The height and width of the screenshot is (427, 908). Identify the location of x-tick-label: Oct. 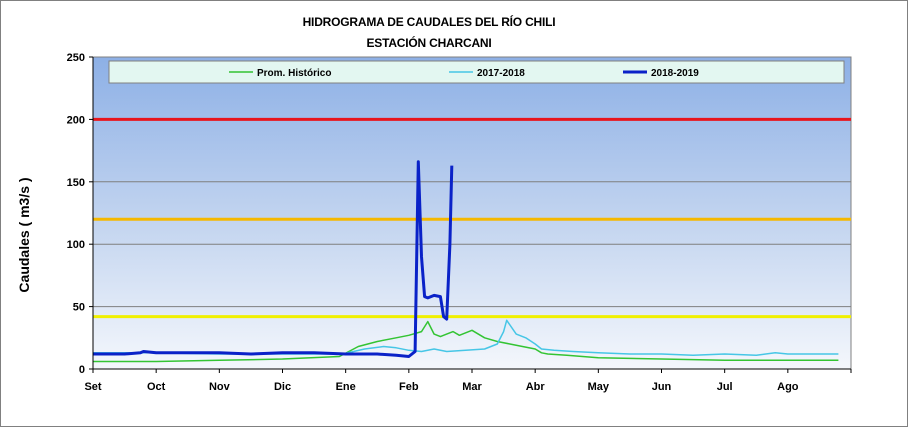
(156, 387).